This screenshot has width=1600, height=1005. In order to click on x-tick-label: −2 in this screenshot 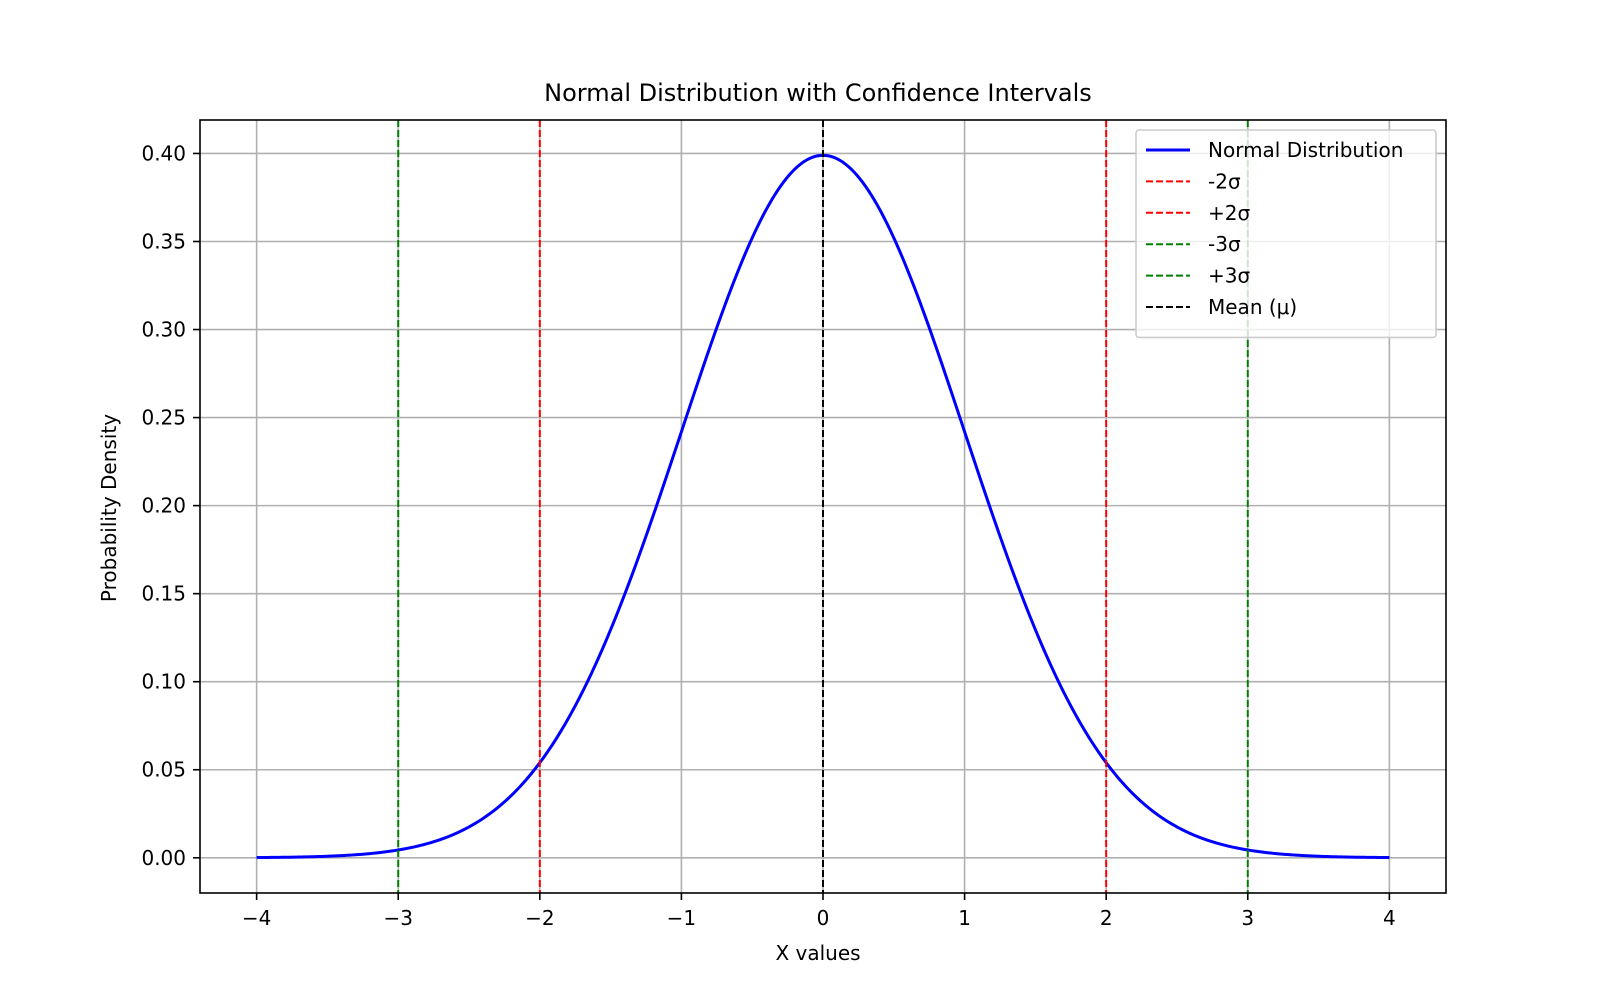, I will do `click(539, 918)`.